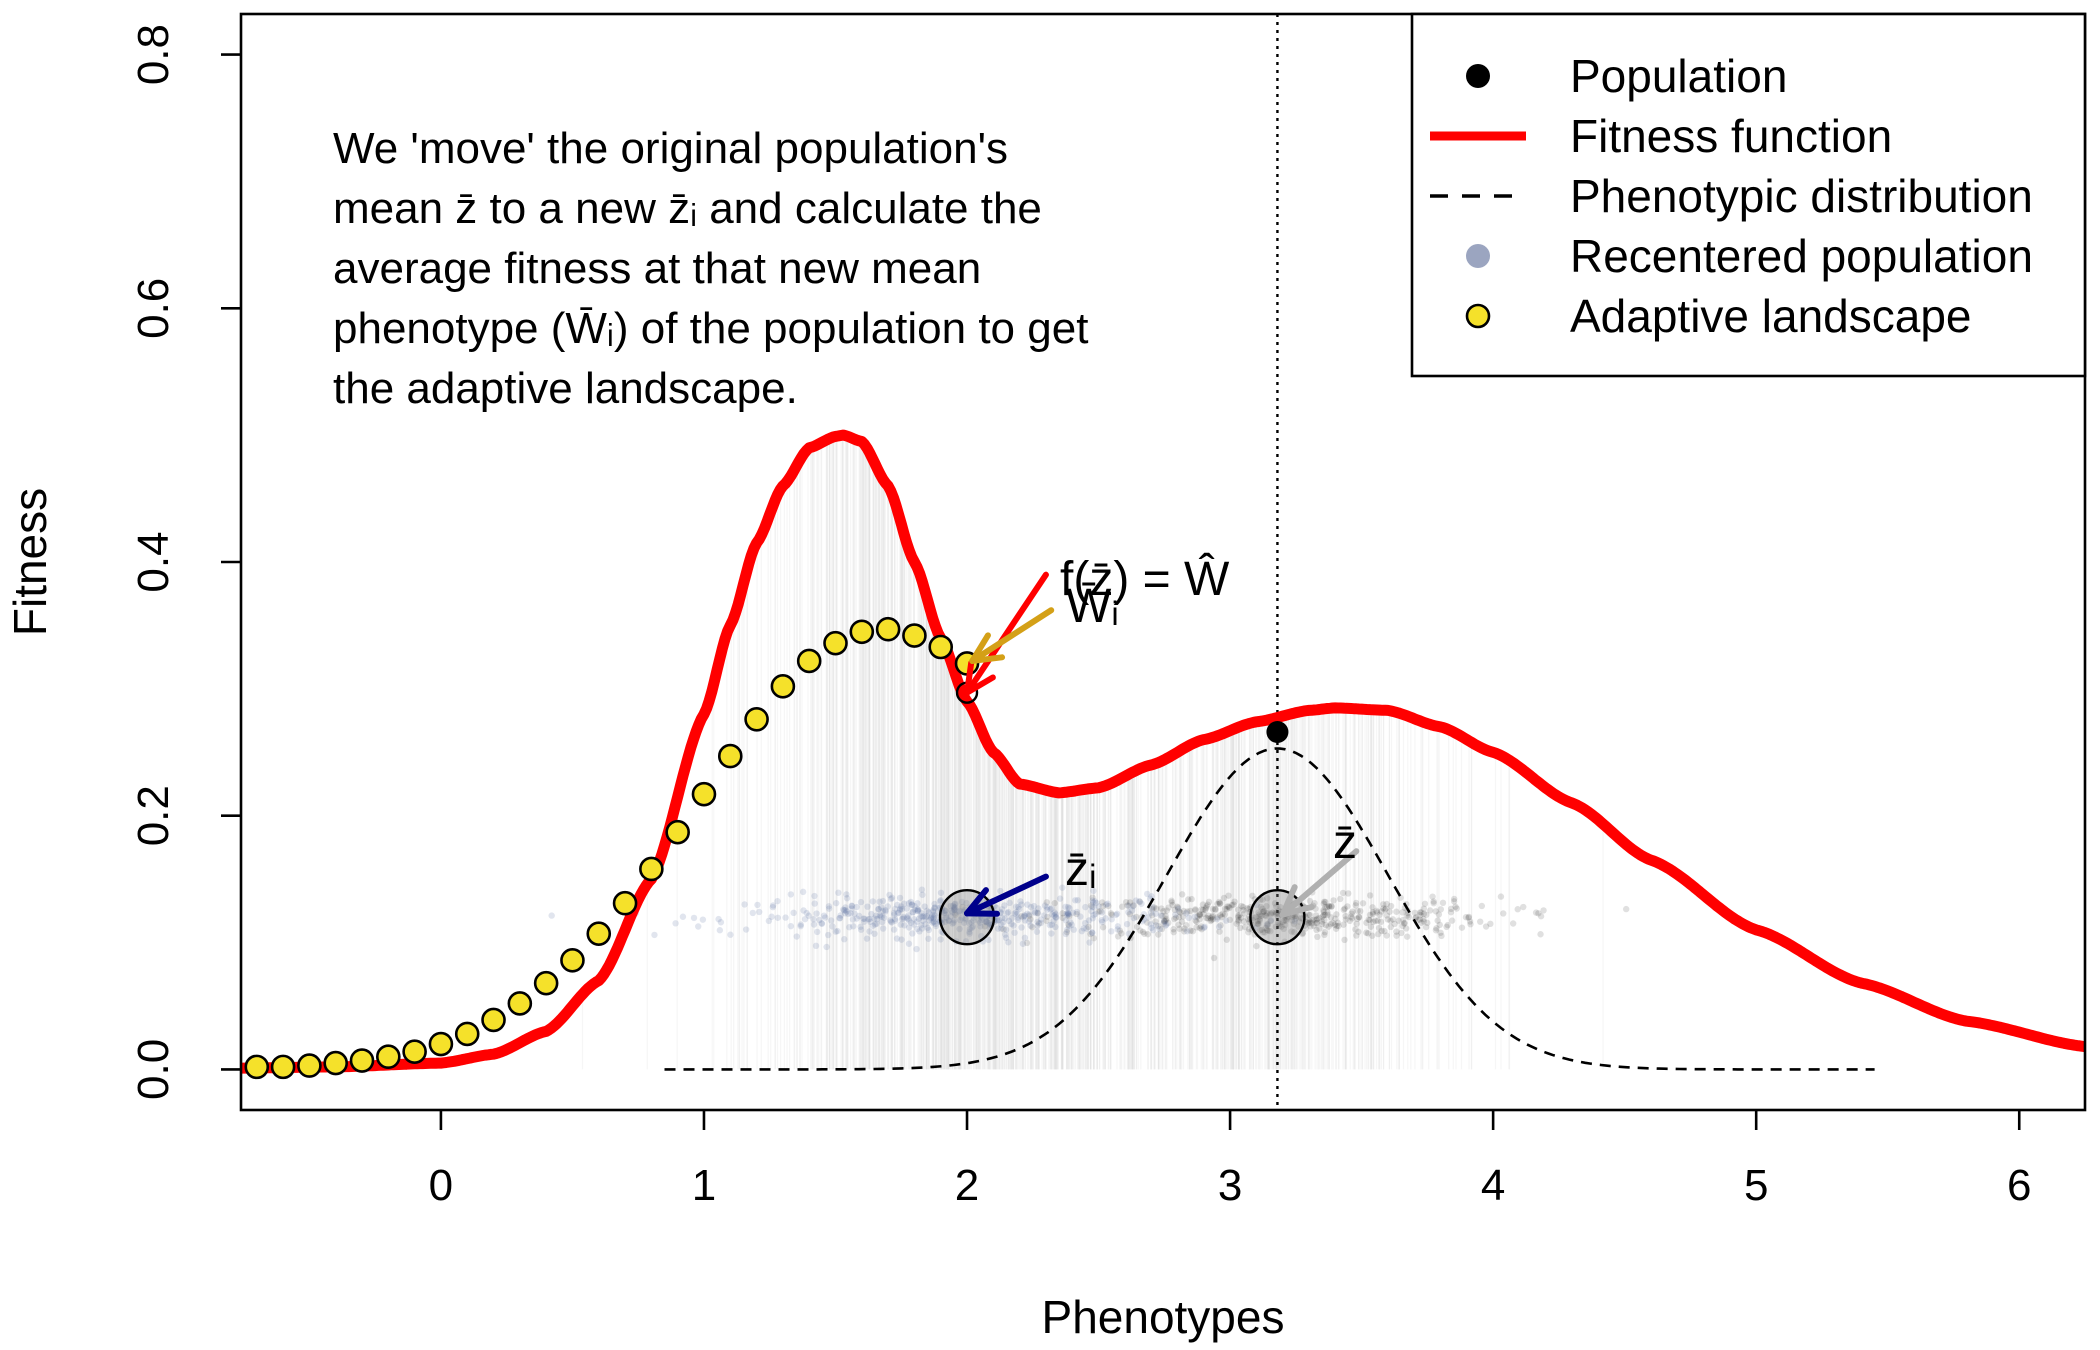 The height and width of the screenshot is (1350, 2100). Describe the element at coordinates (1345, 842) in the screenshot. I see `population-mean-label: z̄` at that location.